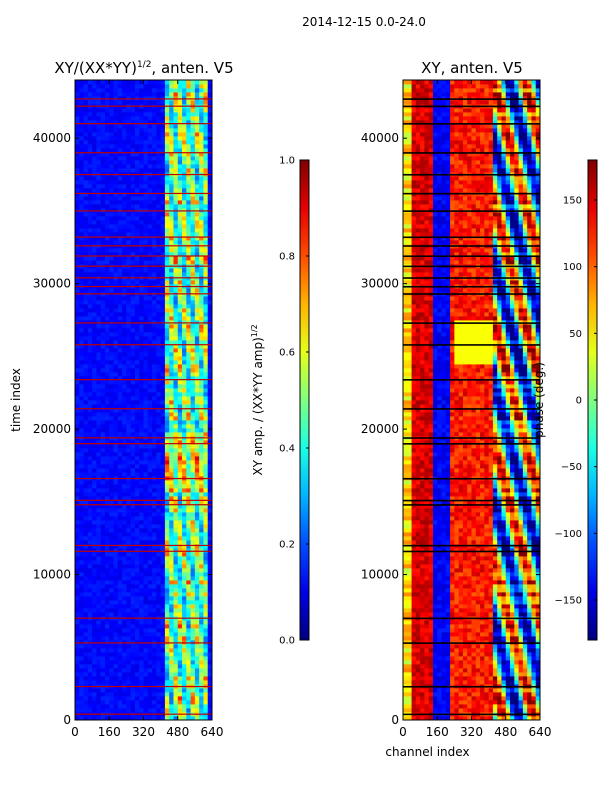  What do you see at coordinates (572, 201) in the screenshot?
I see `colorbar-tick-label: 150` at bounding box center [572, 201].